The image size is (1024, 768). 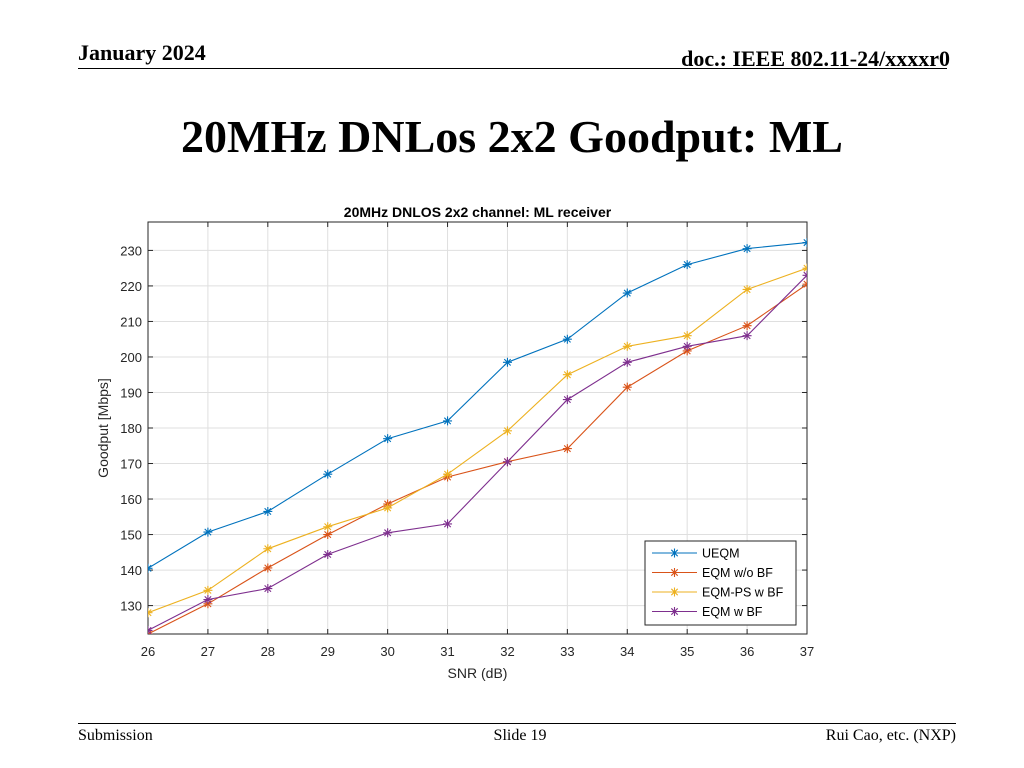 What do you see at coordinates (567, 651) in the screenshot?
I see `x-tick-label: 33` at bounding box center [567, 651].